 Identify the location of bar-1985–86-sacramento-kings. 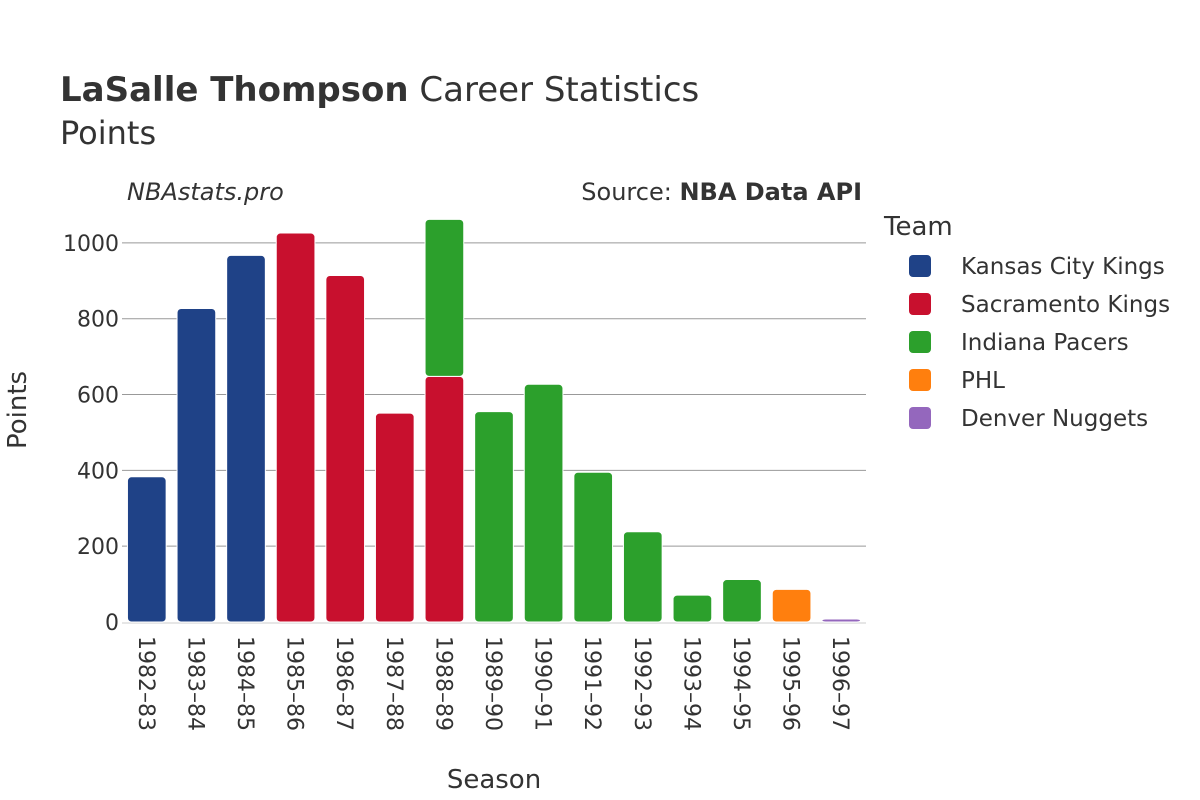
(295, 427).